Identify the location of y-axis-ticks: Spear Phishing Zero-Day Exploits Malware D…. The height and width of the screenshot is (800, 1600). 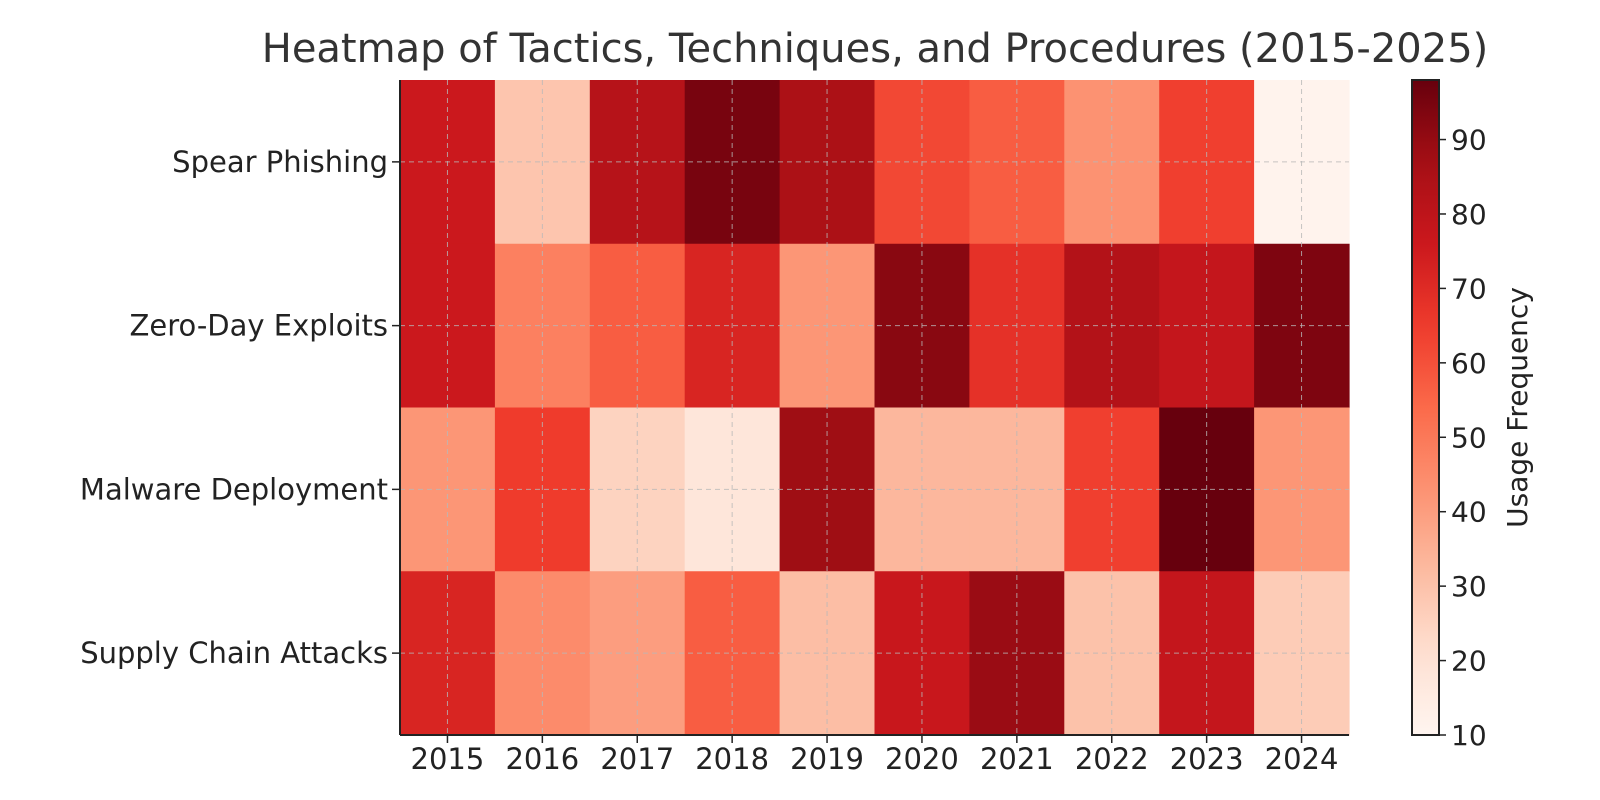
(240, 407).